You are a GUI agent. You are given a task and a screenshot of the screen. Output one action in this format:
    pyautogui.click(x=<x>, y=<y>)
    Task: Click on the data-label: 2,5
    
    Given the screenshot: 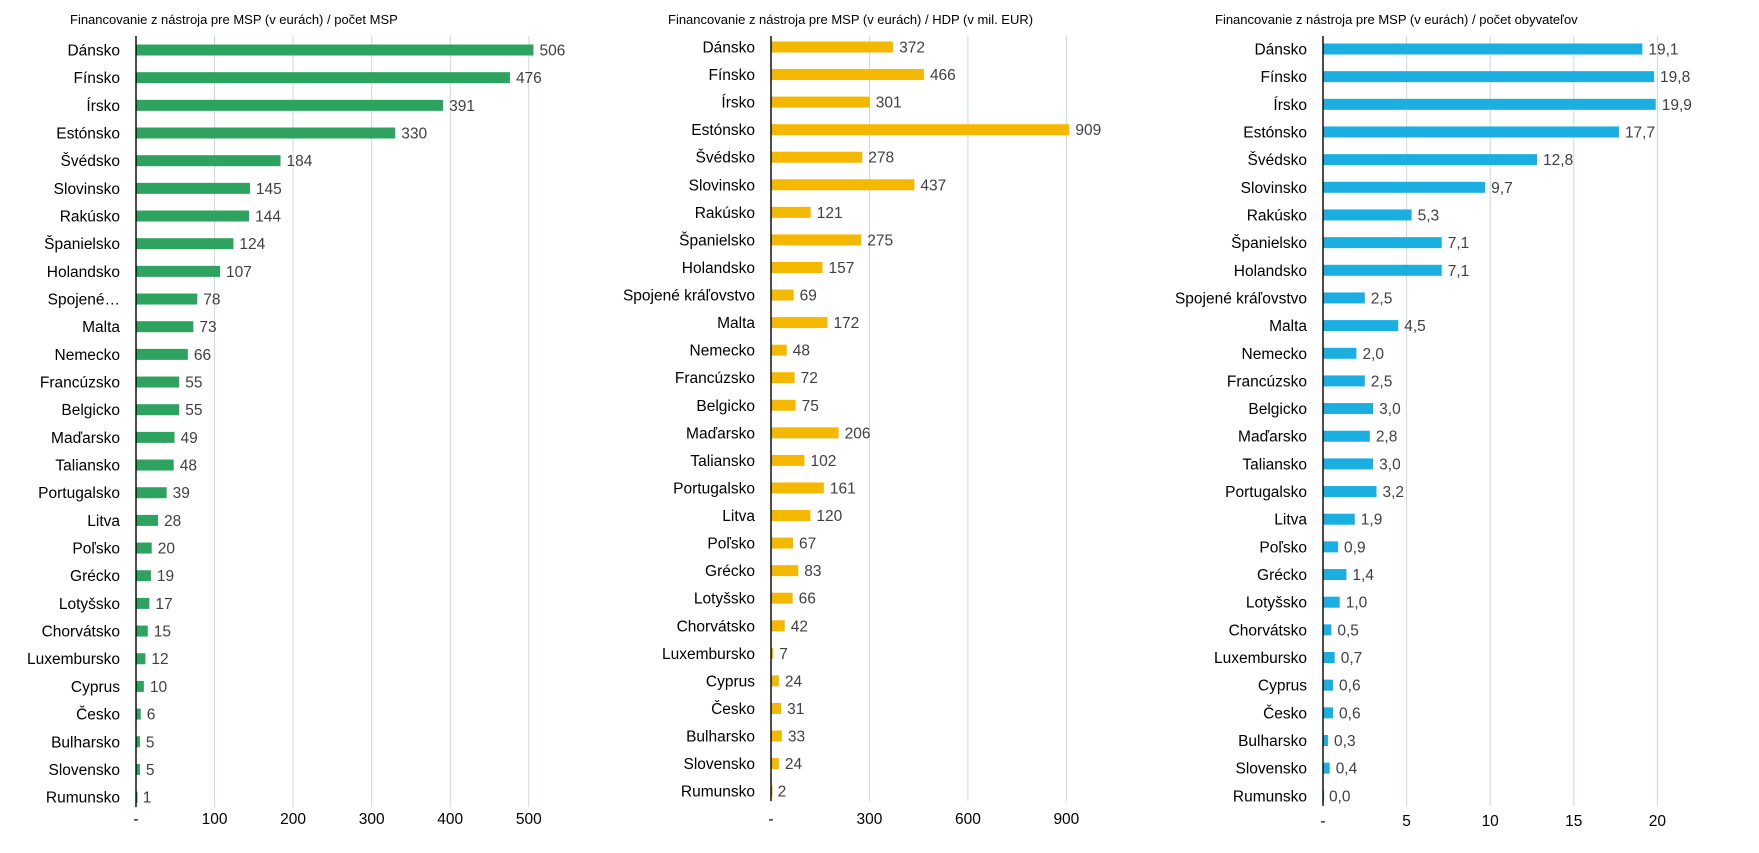 What is the action you would take?
    pyautogui.click(x=1382, y=298)
    